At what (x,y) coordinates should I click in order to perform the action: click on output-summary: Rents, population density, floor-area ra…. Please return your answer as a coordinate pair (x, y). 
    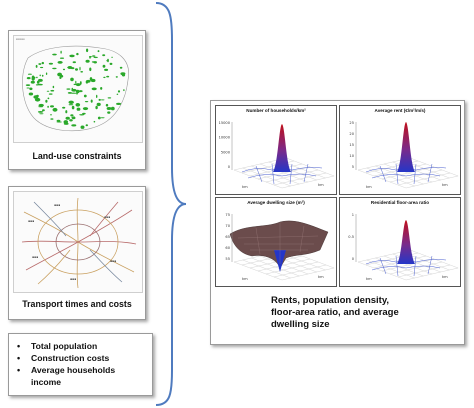
    Looking at the image, I should click on (367, 313).